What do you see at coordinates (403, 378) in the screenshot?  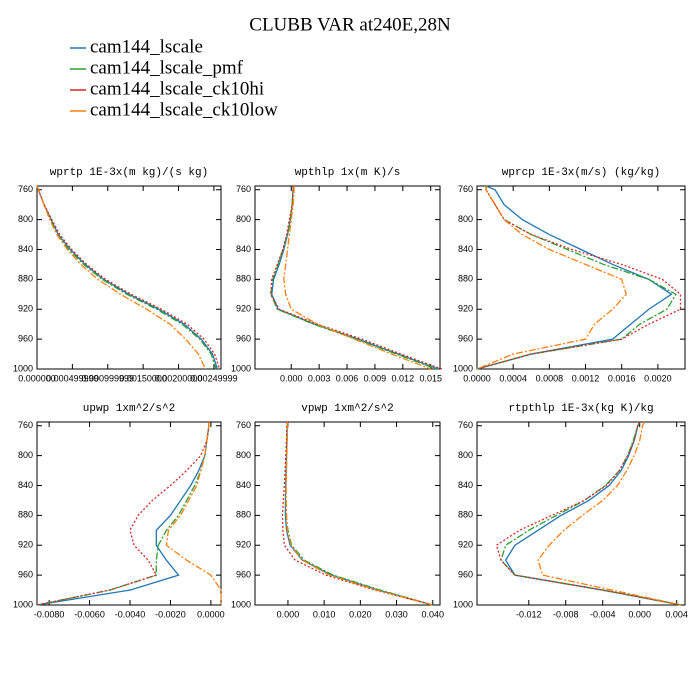 I see `x-tick-label: 0.012` at bounding box center [403, 378].